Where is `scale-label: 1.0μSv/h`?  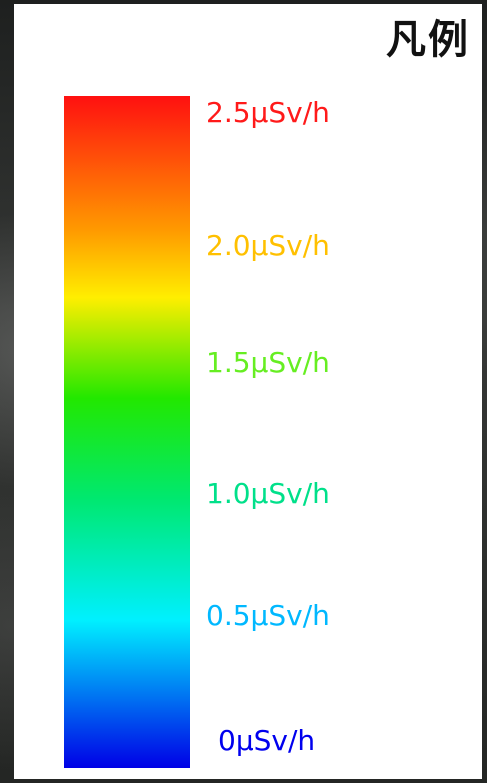 scale-label: 1.0μSv/h is located at coordinates (268, 493).